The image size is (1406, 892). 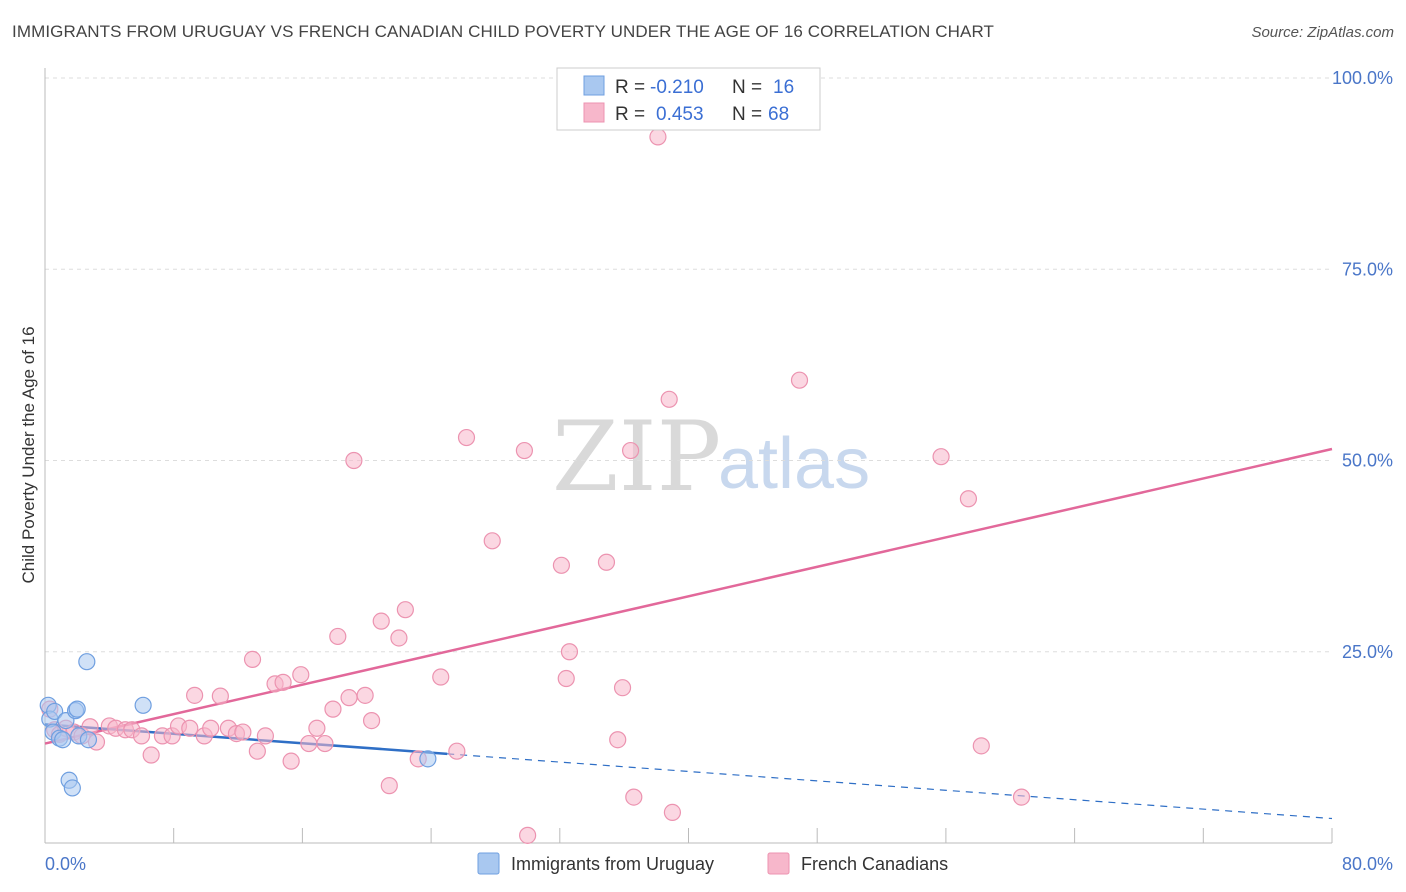 What do you see at coordinates (794, 464) in the screenshot?
I see `watermark-atlas: atlas` at bounding box center [794, 464].